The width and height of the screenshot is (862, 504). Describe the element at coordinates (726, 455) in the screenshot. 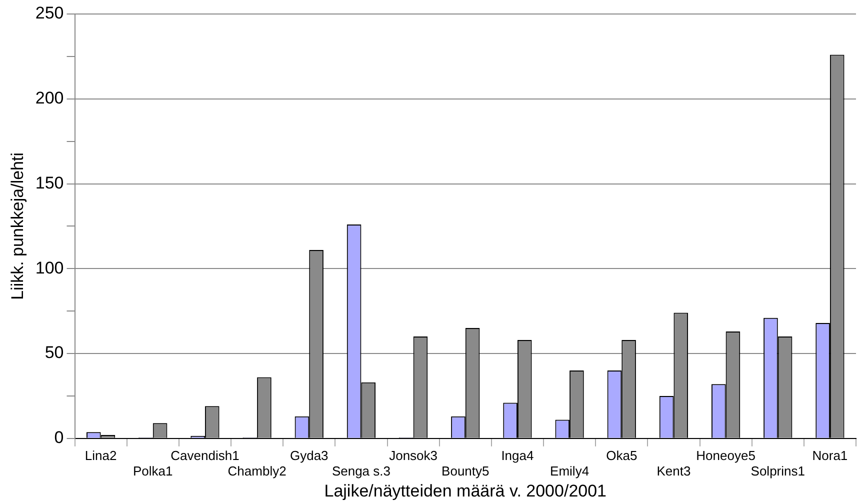

I see `x-tick-label: Honeoye5` at that location.